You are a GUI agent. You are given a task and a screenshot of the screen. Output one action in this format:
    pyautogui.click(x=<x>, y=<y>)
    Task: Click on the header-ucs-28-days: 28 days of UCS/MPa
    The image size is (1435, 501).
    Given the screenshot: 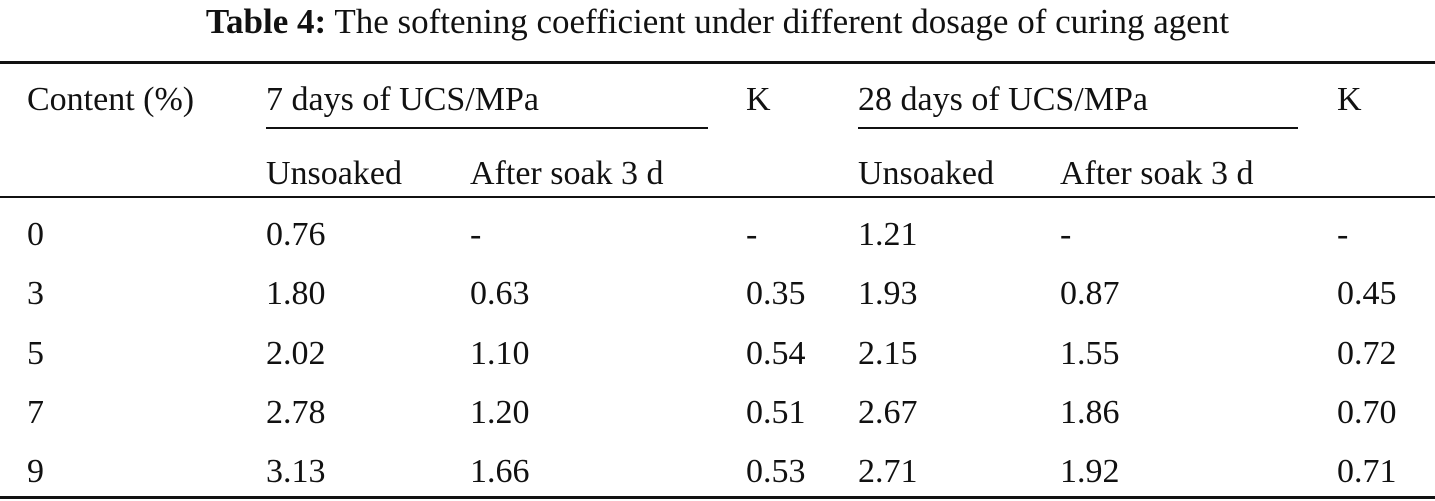 What is the action you would take?
    pyautogui.click(x=1003, y=99)
    